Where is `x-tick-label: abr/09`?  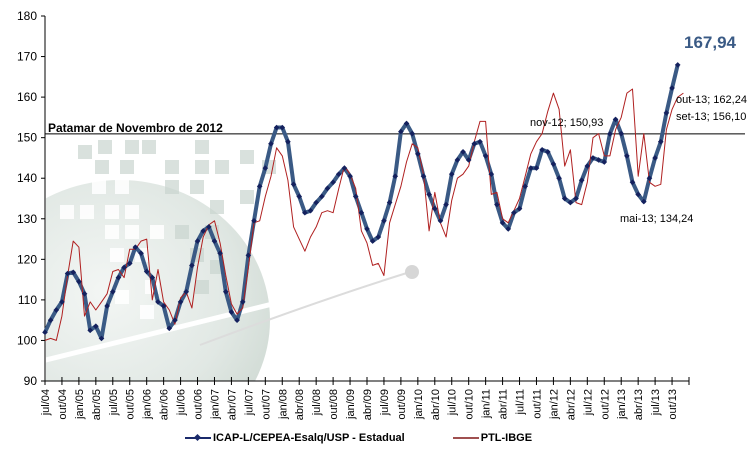
x-tick-label: abr/09 is located at coordinates (368, 404).